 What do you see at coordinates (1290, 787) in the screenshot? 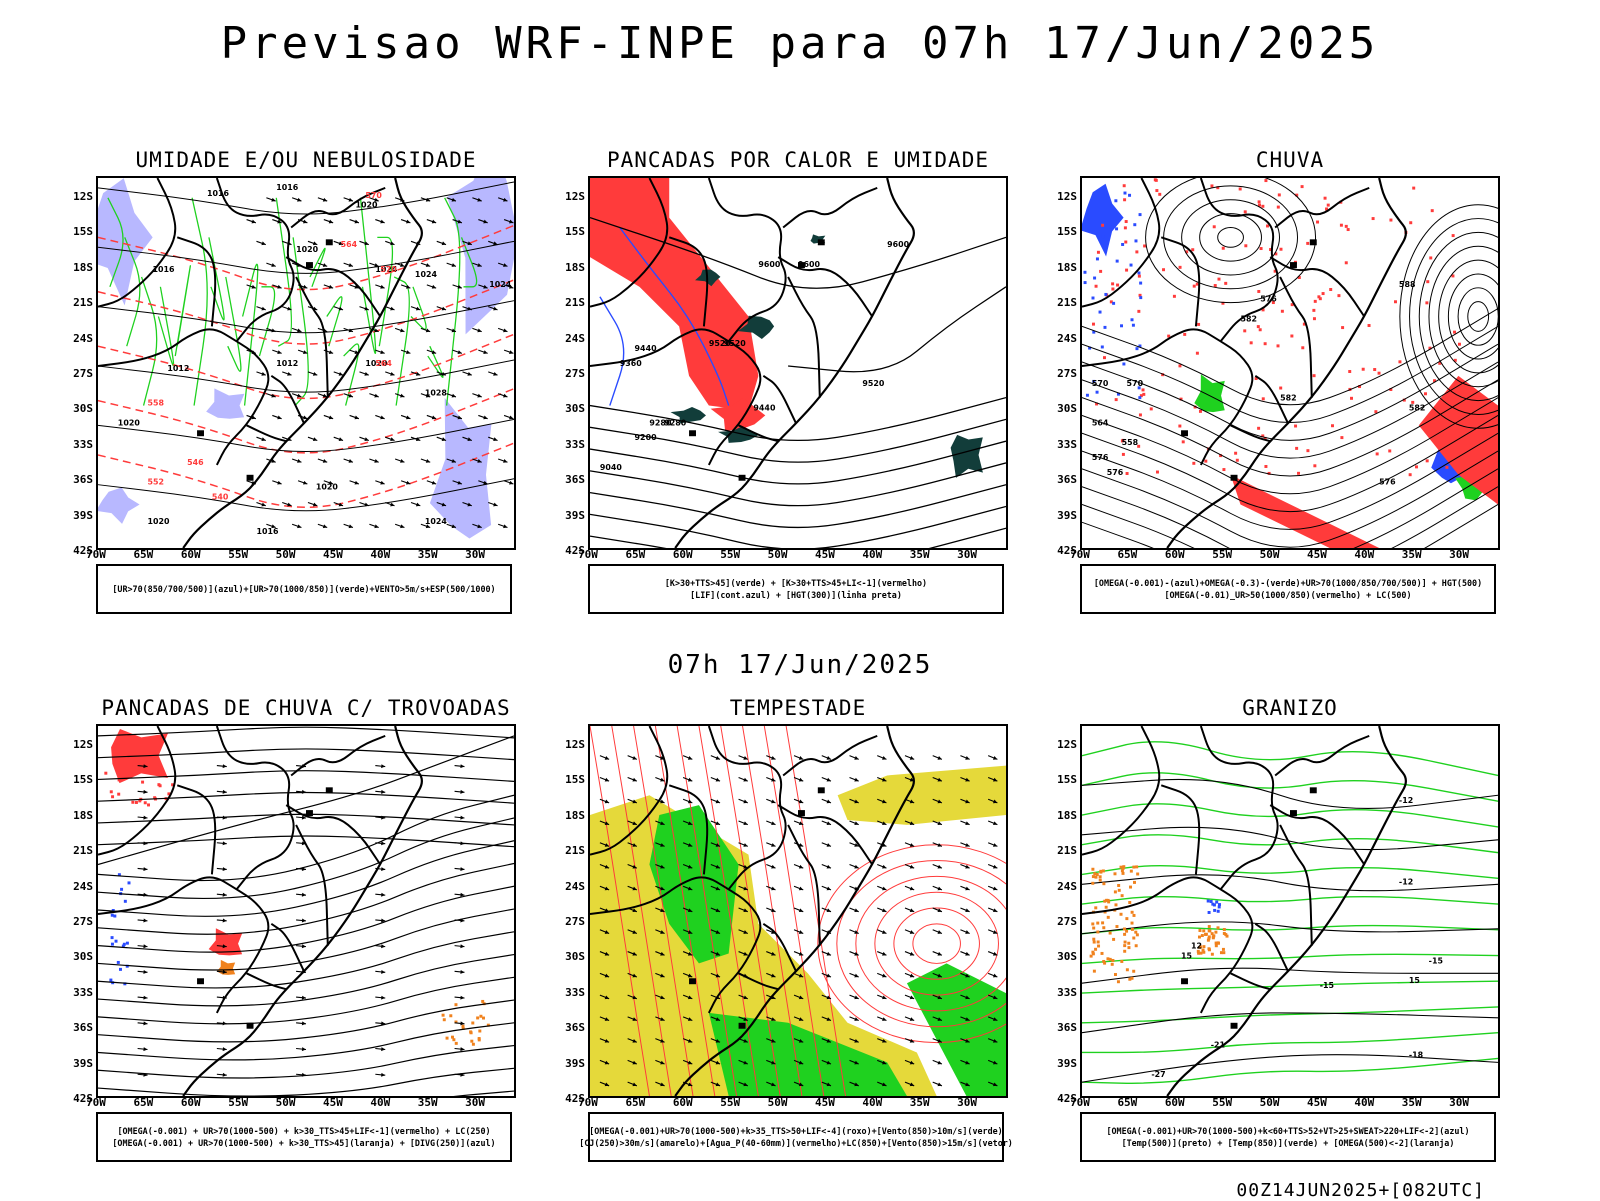
I see `temp850-contour` at bounding box center [1290, 787].